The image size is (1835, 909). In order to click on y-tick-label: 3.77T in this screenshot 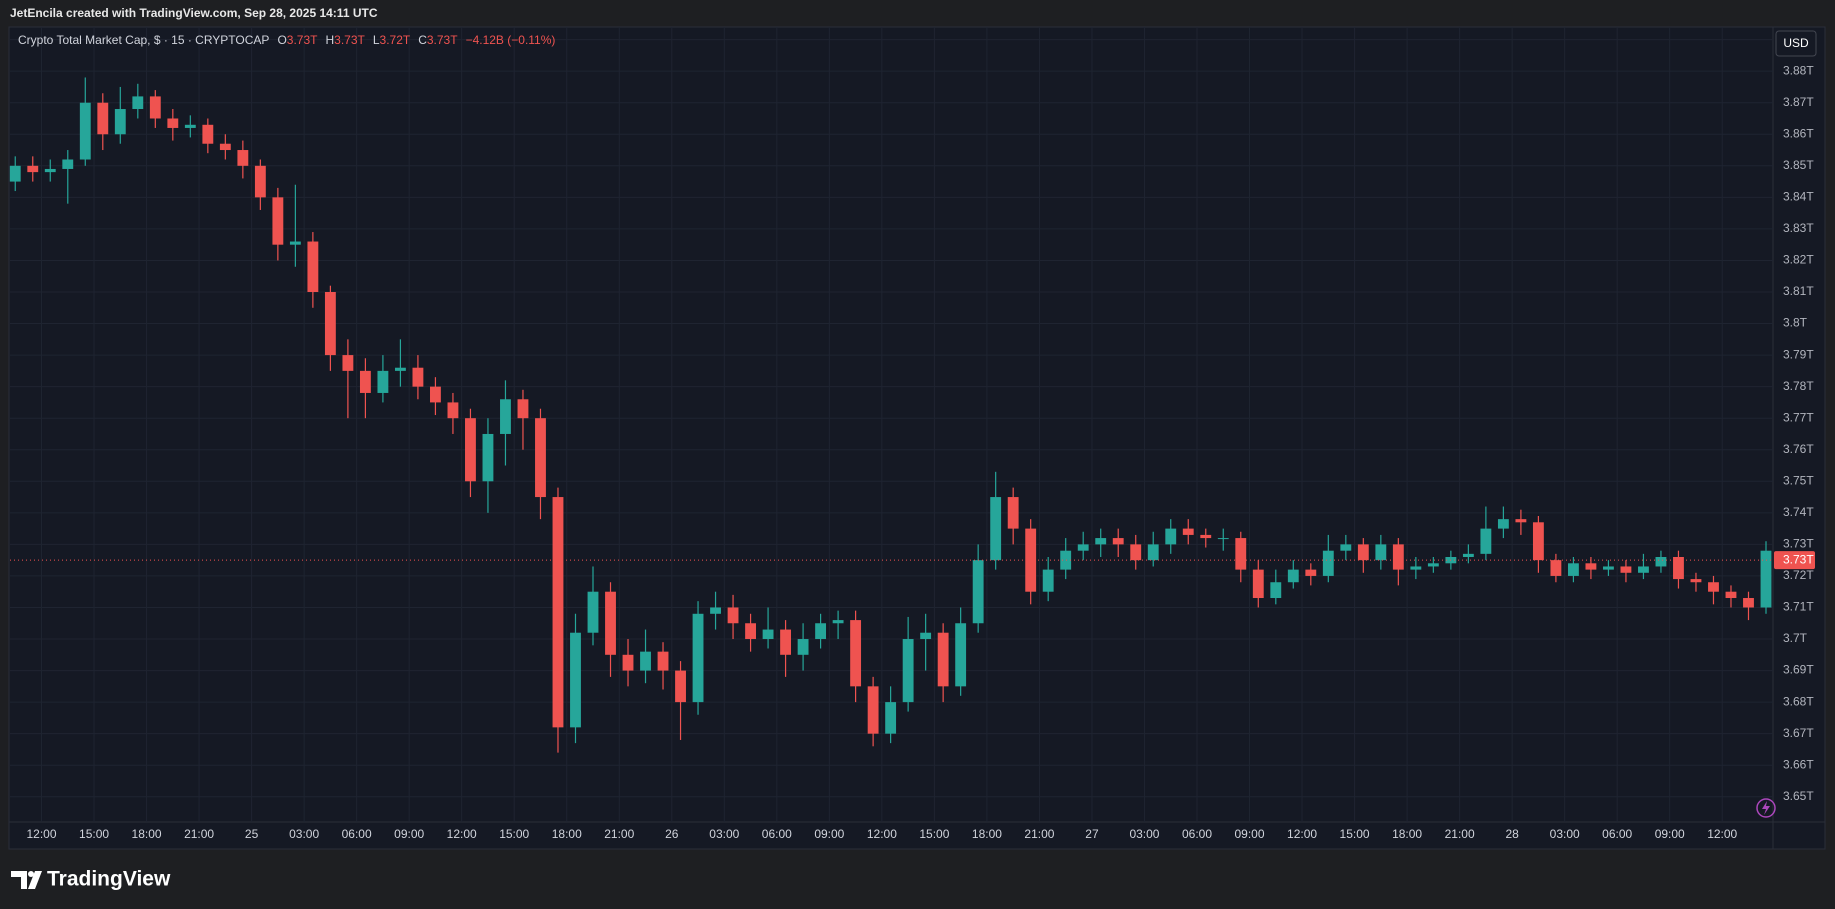, I will do `click(1798, 417)`.